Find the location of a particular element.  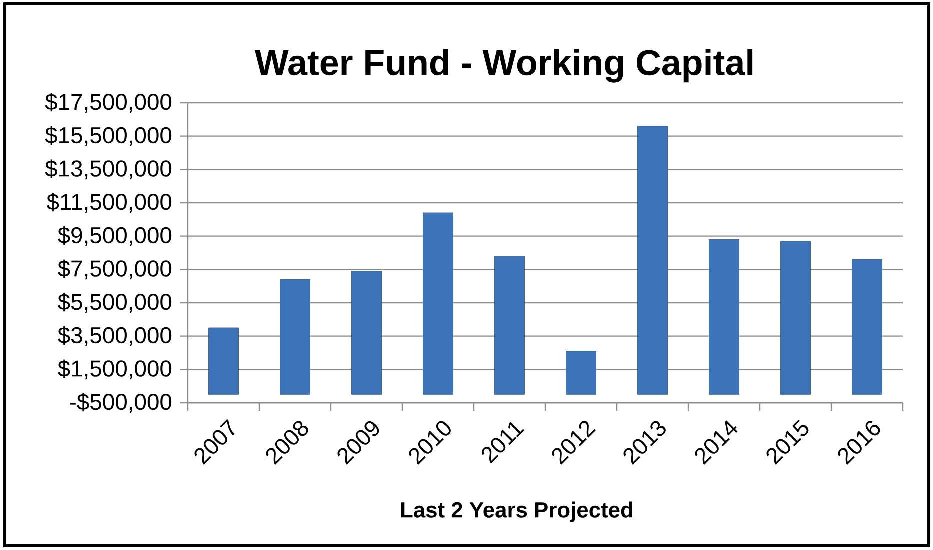

y-tick-label: $13,500,000 is located at coordinates (108, 170).